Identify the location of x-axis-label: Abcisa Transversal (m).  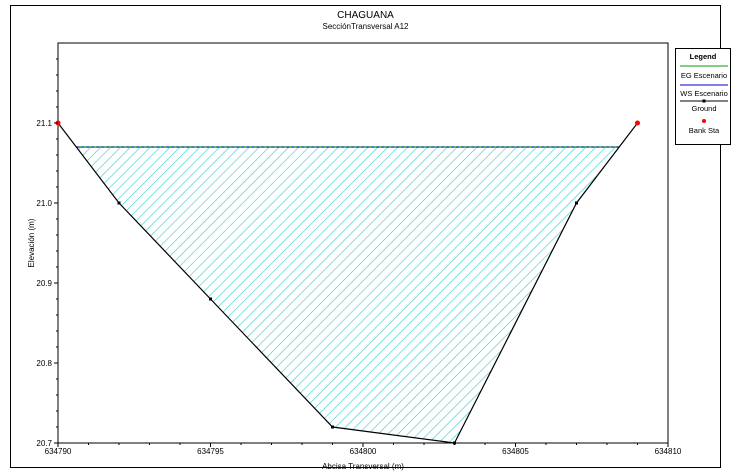
(363, 466).